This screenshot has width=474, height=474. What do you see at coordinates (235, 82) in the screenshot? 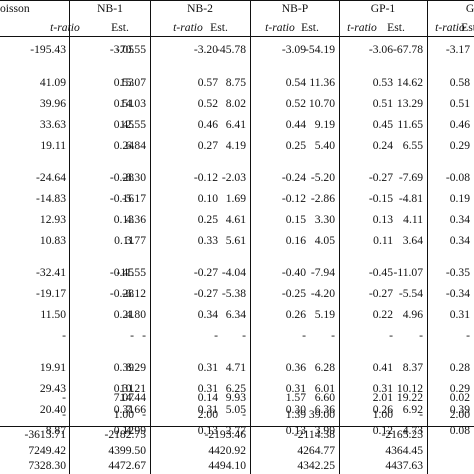
I see `table-cell: 8.75` at bounding box center [235, 82].